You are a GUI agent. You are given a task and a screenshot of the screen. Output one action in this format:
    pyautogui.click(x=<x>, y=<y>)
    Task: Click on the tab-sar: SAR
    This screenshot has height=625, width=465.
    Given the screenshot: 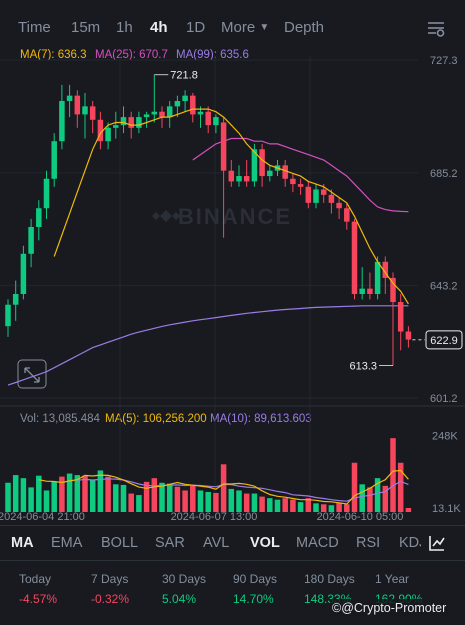 What is the action you would take?
    pyautogui.click(x=170, y=543)
    